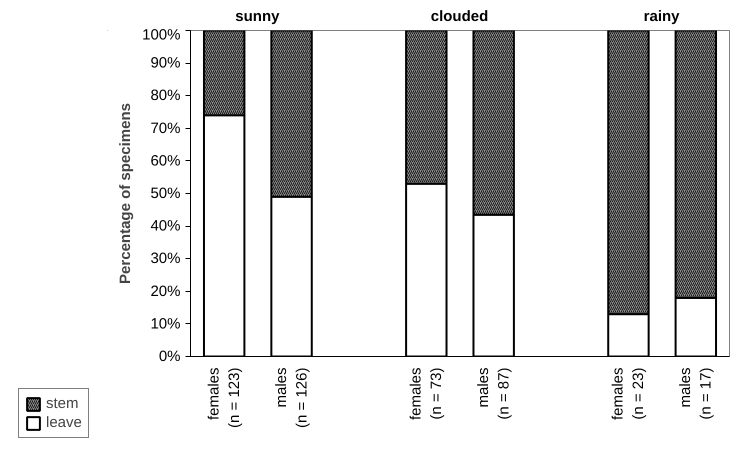 This screenshot has width=737, height=474. What do you see at coordinates (62, 403) in the screenshot?
I see `legend-label: stem` at bounding box center [62, 403].